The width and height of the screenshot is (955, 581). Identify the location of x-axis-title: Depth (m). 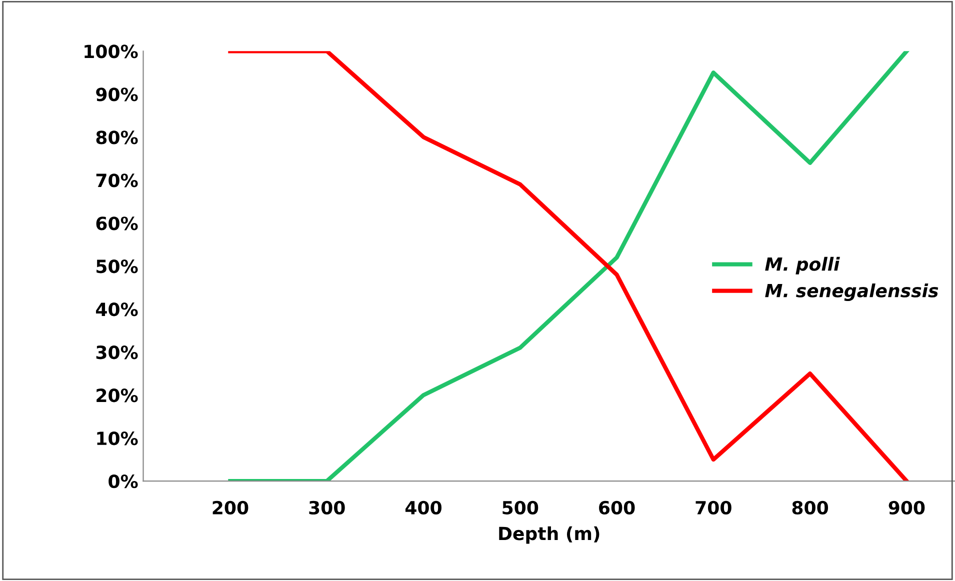
(549, 535).